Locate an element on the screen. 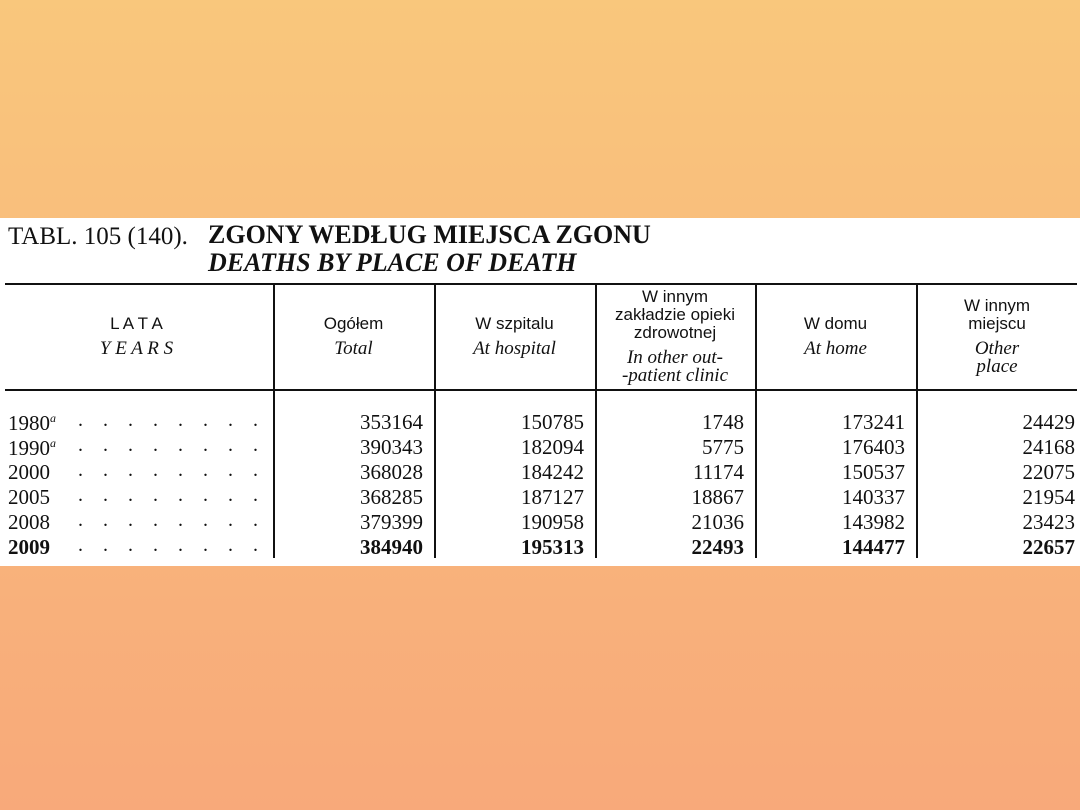 The image size is (1080, 810). header-en: -patient clinic is located at coordinates (675, 375).